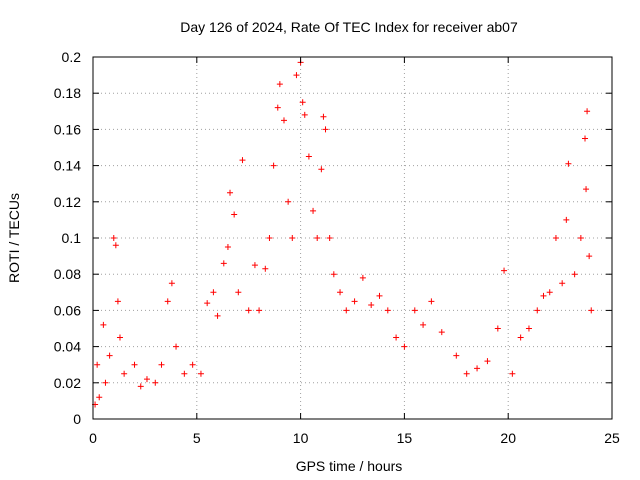  What do you see at coordinates (72, 57) in the screenshot?
I see `y-tick-label: 0.2` at bounding box center [72, 57].